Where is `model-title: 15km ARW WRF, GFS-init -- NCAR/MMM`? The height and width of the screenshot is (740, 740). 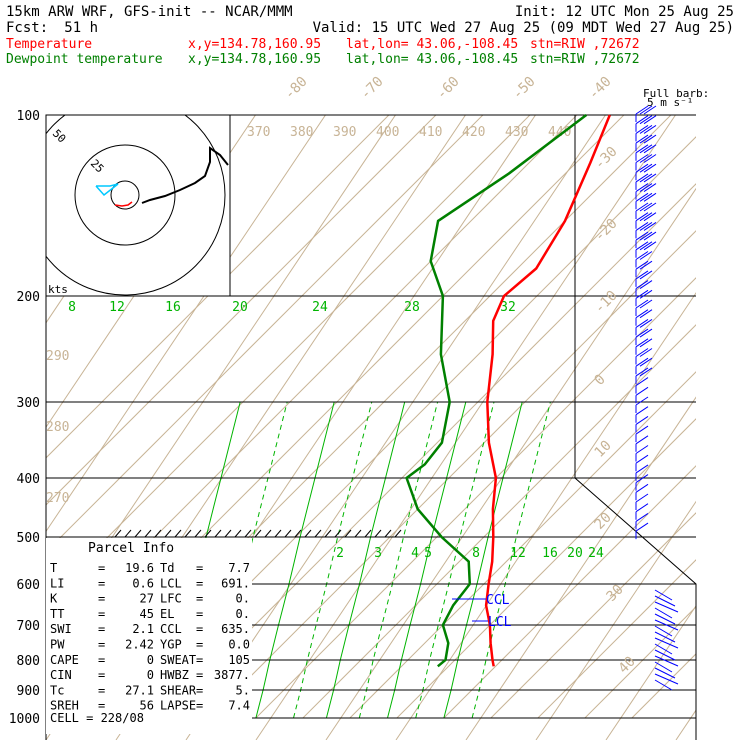 model-title: 15km ARW WRF, GFS-init -- NCAR/MMM is located at coordinates (149, 12).